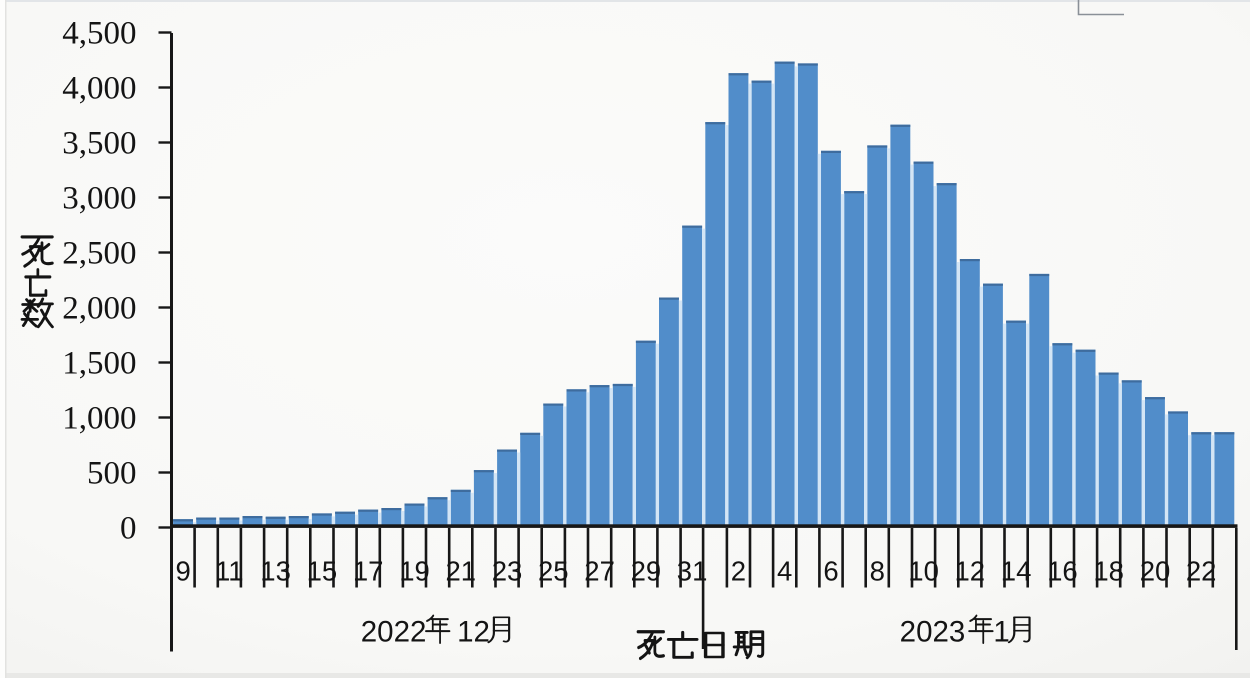 The width and height of the screenshot is (1250, 678). I want to click on svg-text: 18, so click(1108, 571).